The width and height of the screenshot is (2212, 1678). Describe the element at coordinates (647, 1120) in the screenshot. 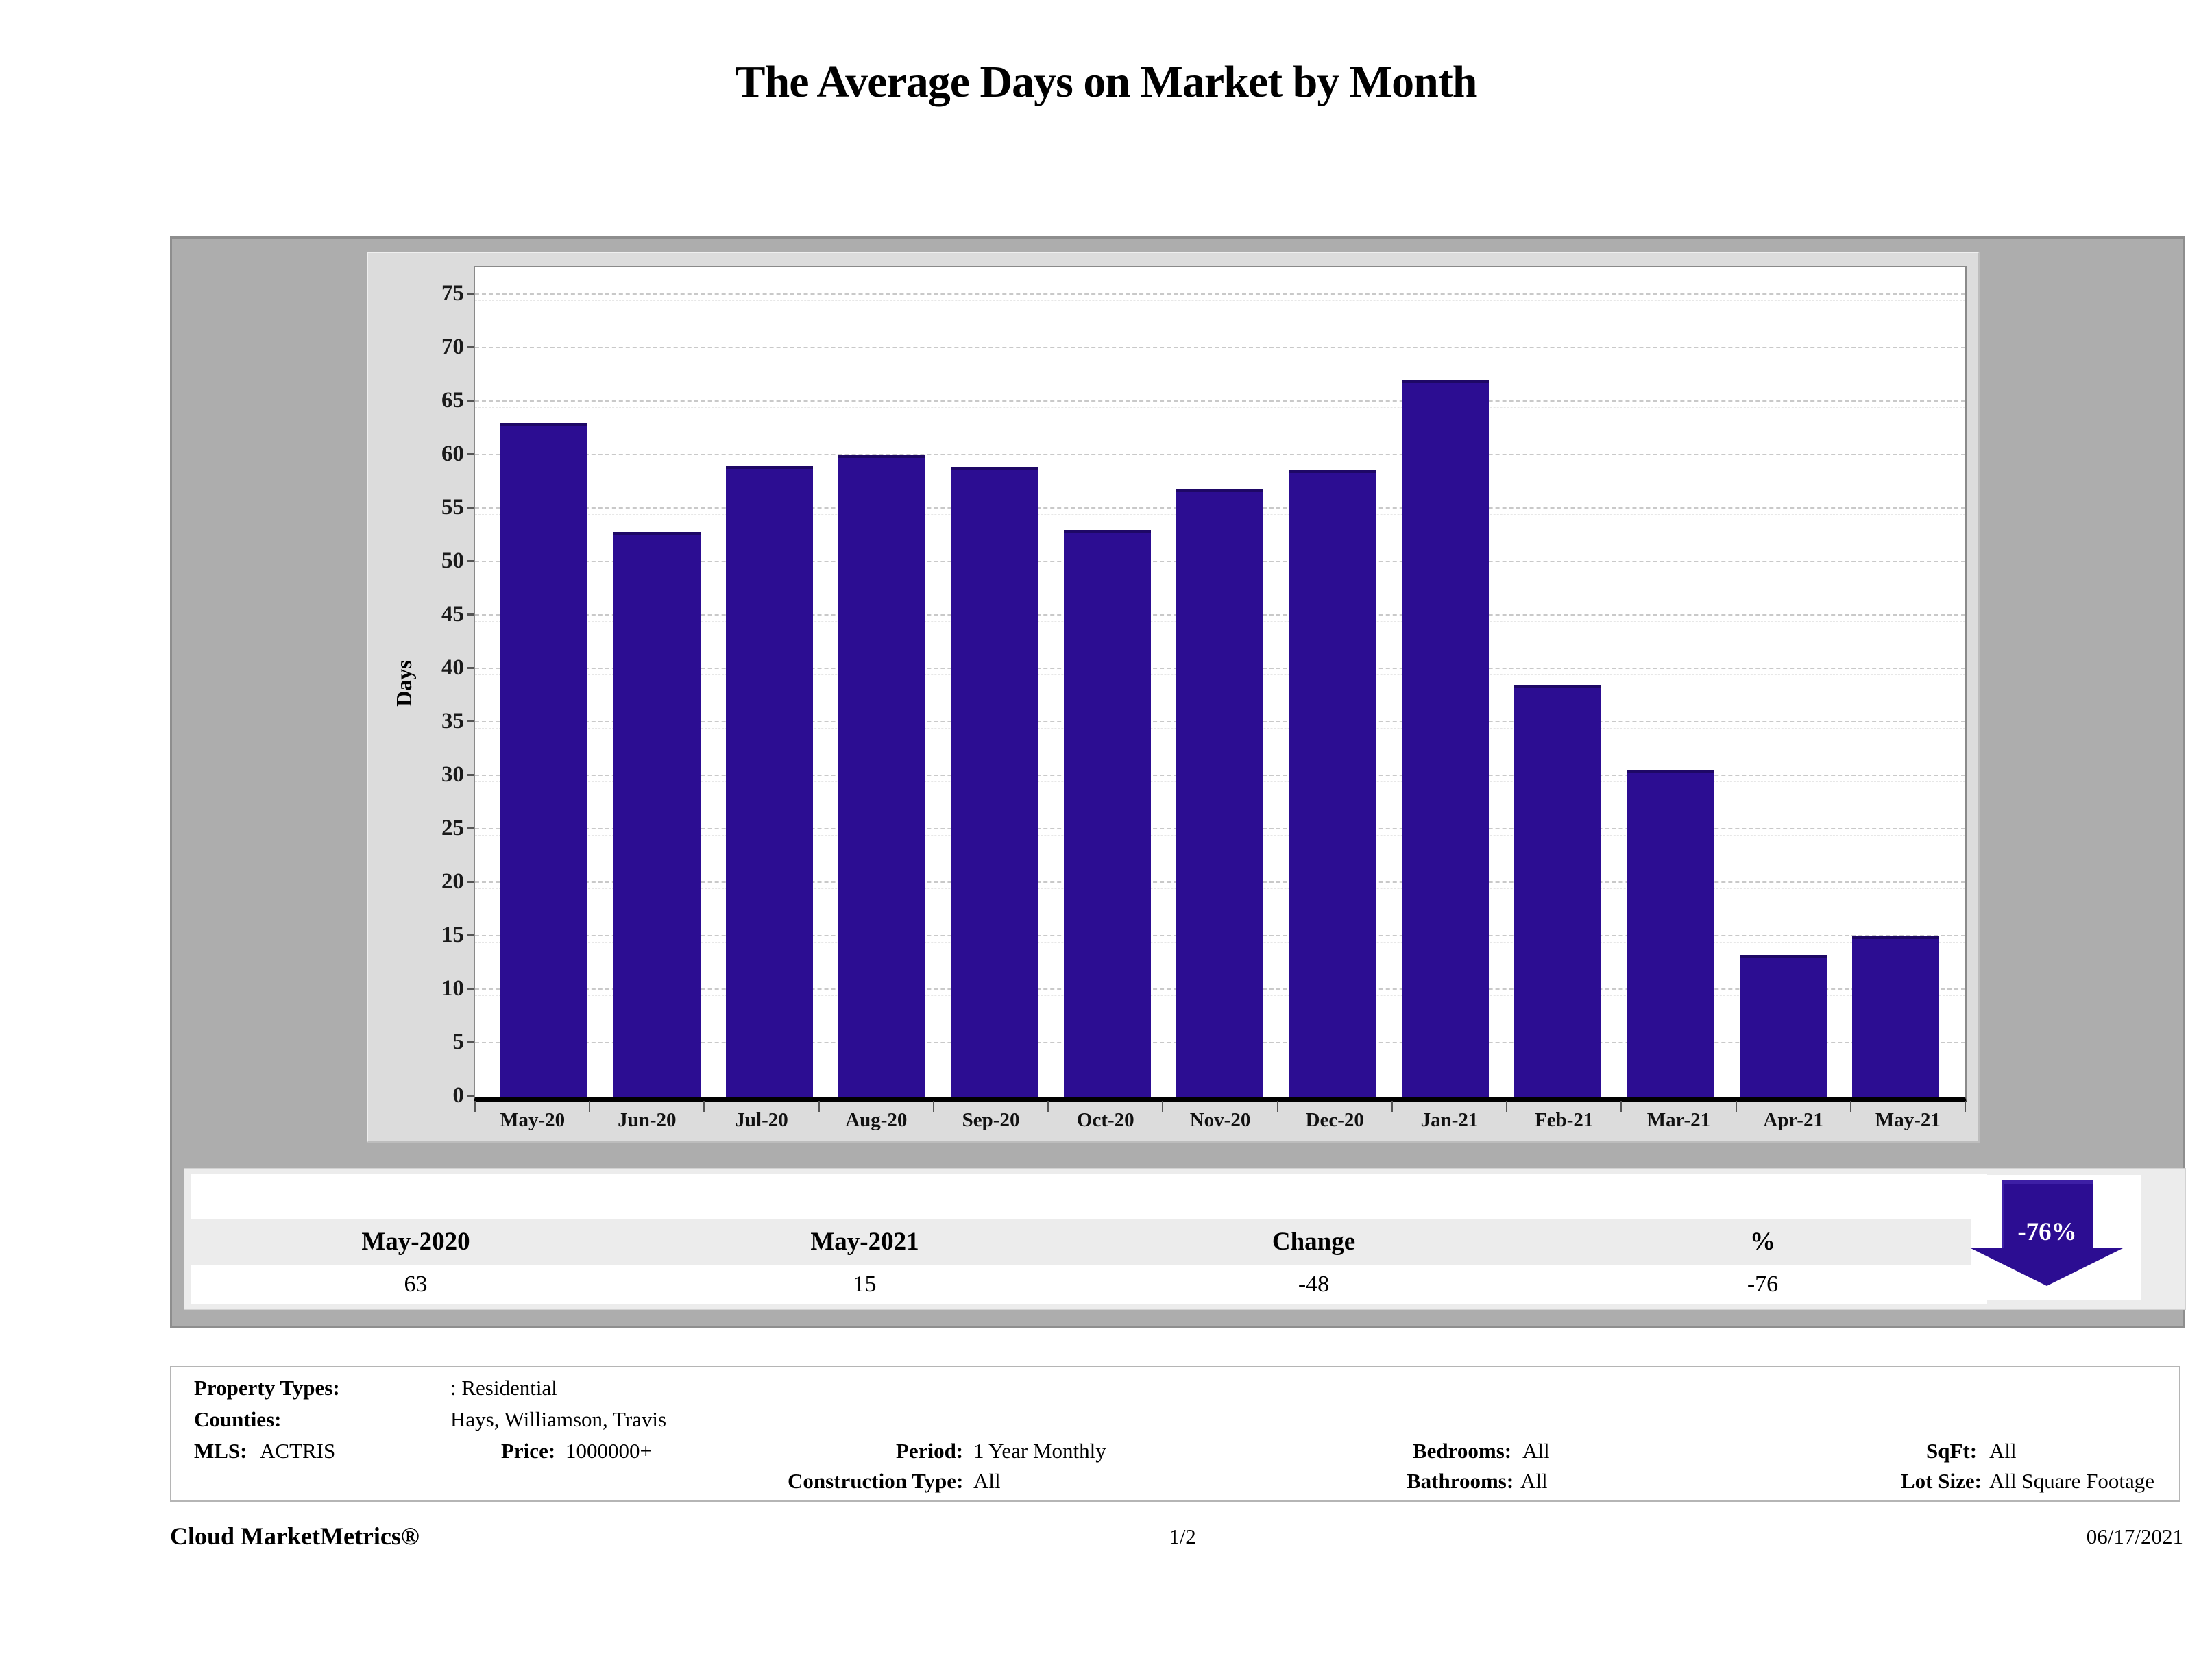

I see `x-tick-label: Jun-20` at that location.